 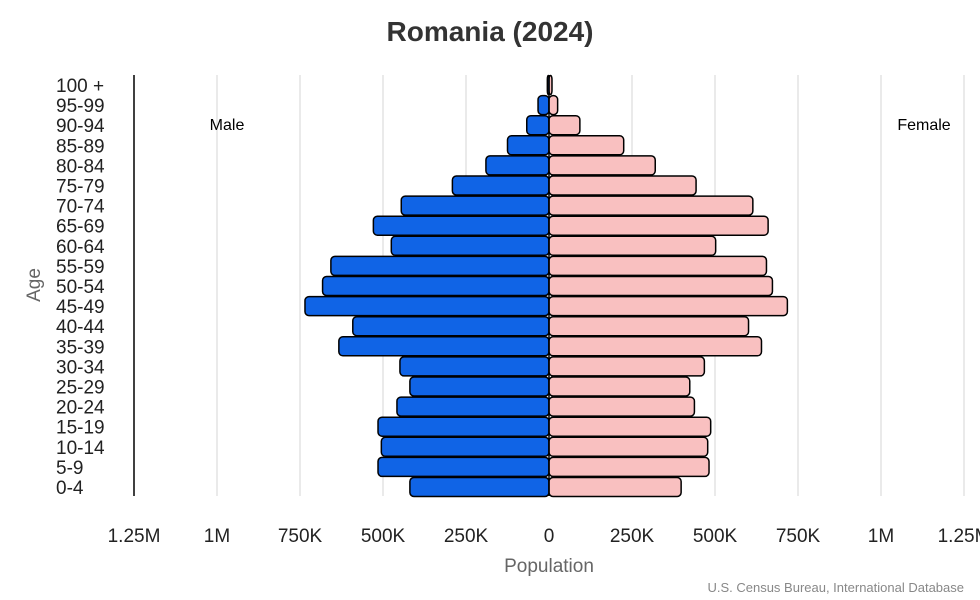 I want to click on x-tick-label: 0, so click(x=549, y=536).